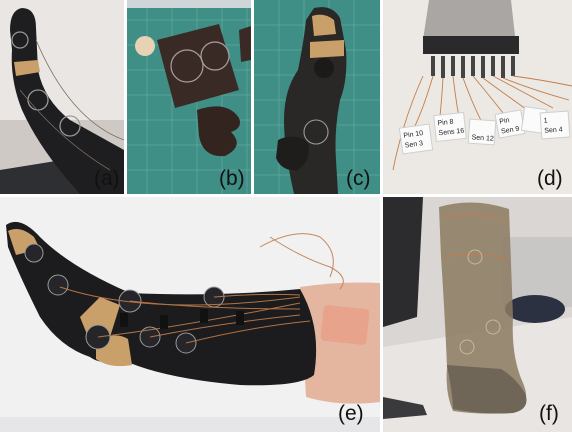 Image resolution: width=572 pixels, height=432 pixels. Describe the element at coordinates (553, 130) in the screenshot. I see `tag-6-line2: Sen 4` at that location.